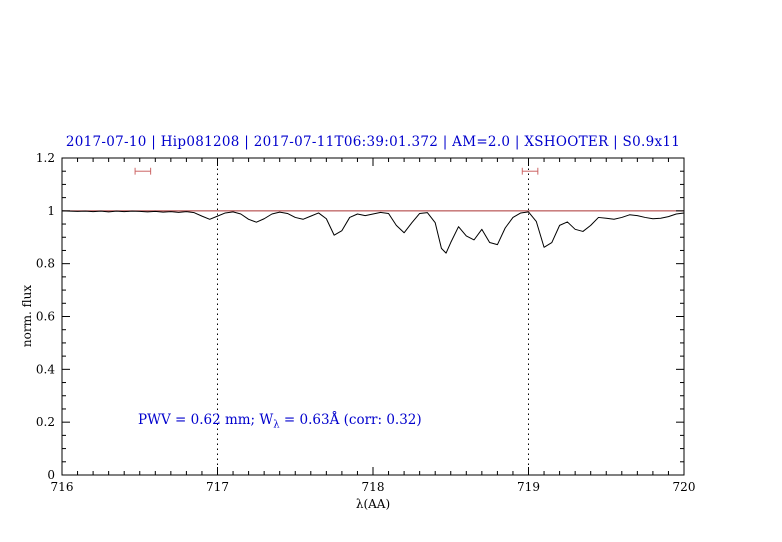 The height and width of the screenshot is (542, 782). Describe the element at coordinates (45, 264) in the screenshot. I see `y-tick-label: 0.8` at that location.